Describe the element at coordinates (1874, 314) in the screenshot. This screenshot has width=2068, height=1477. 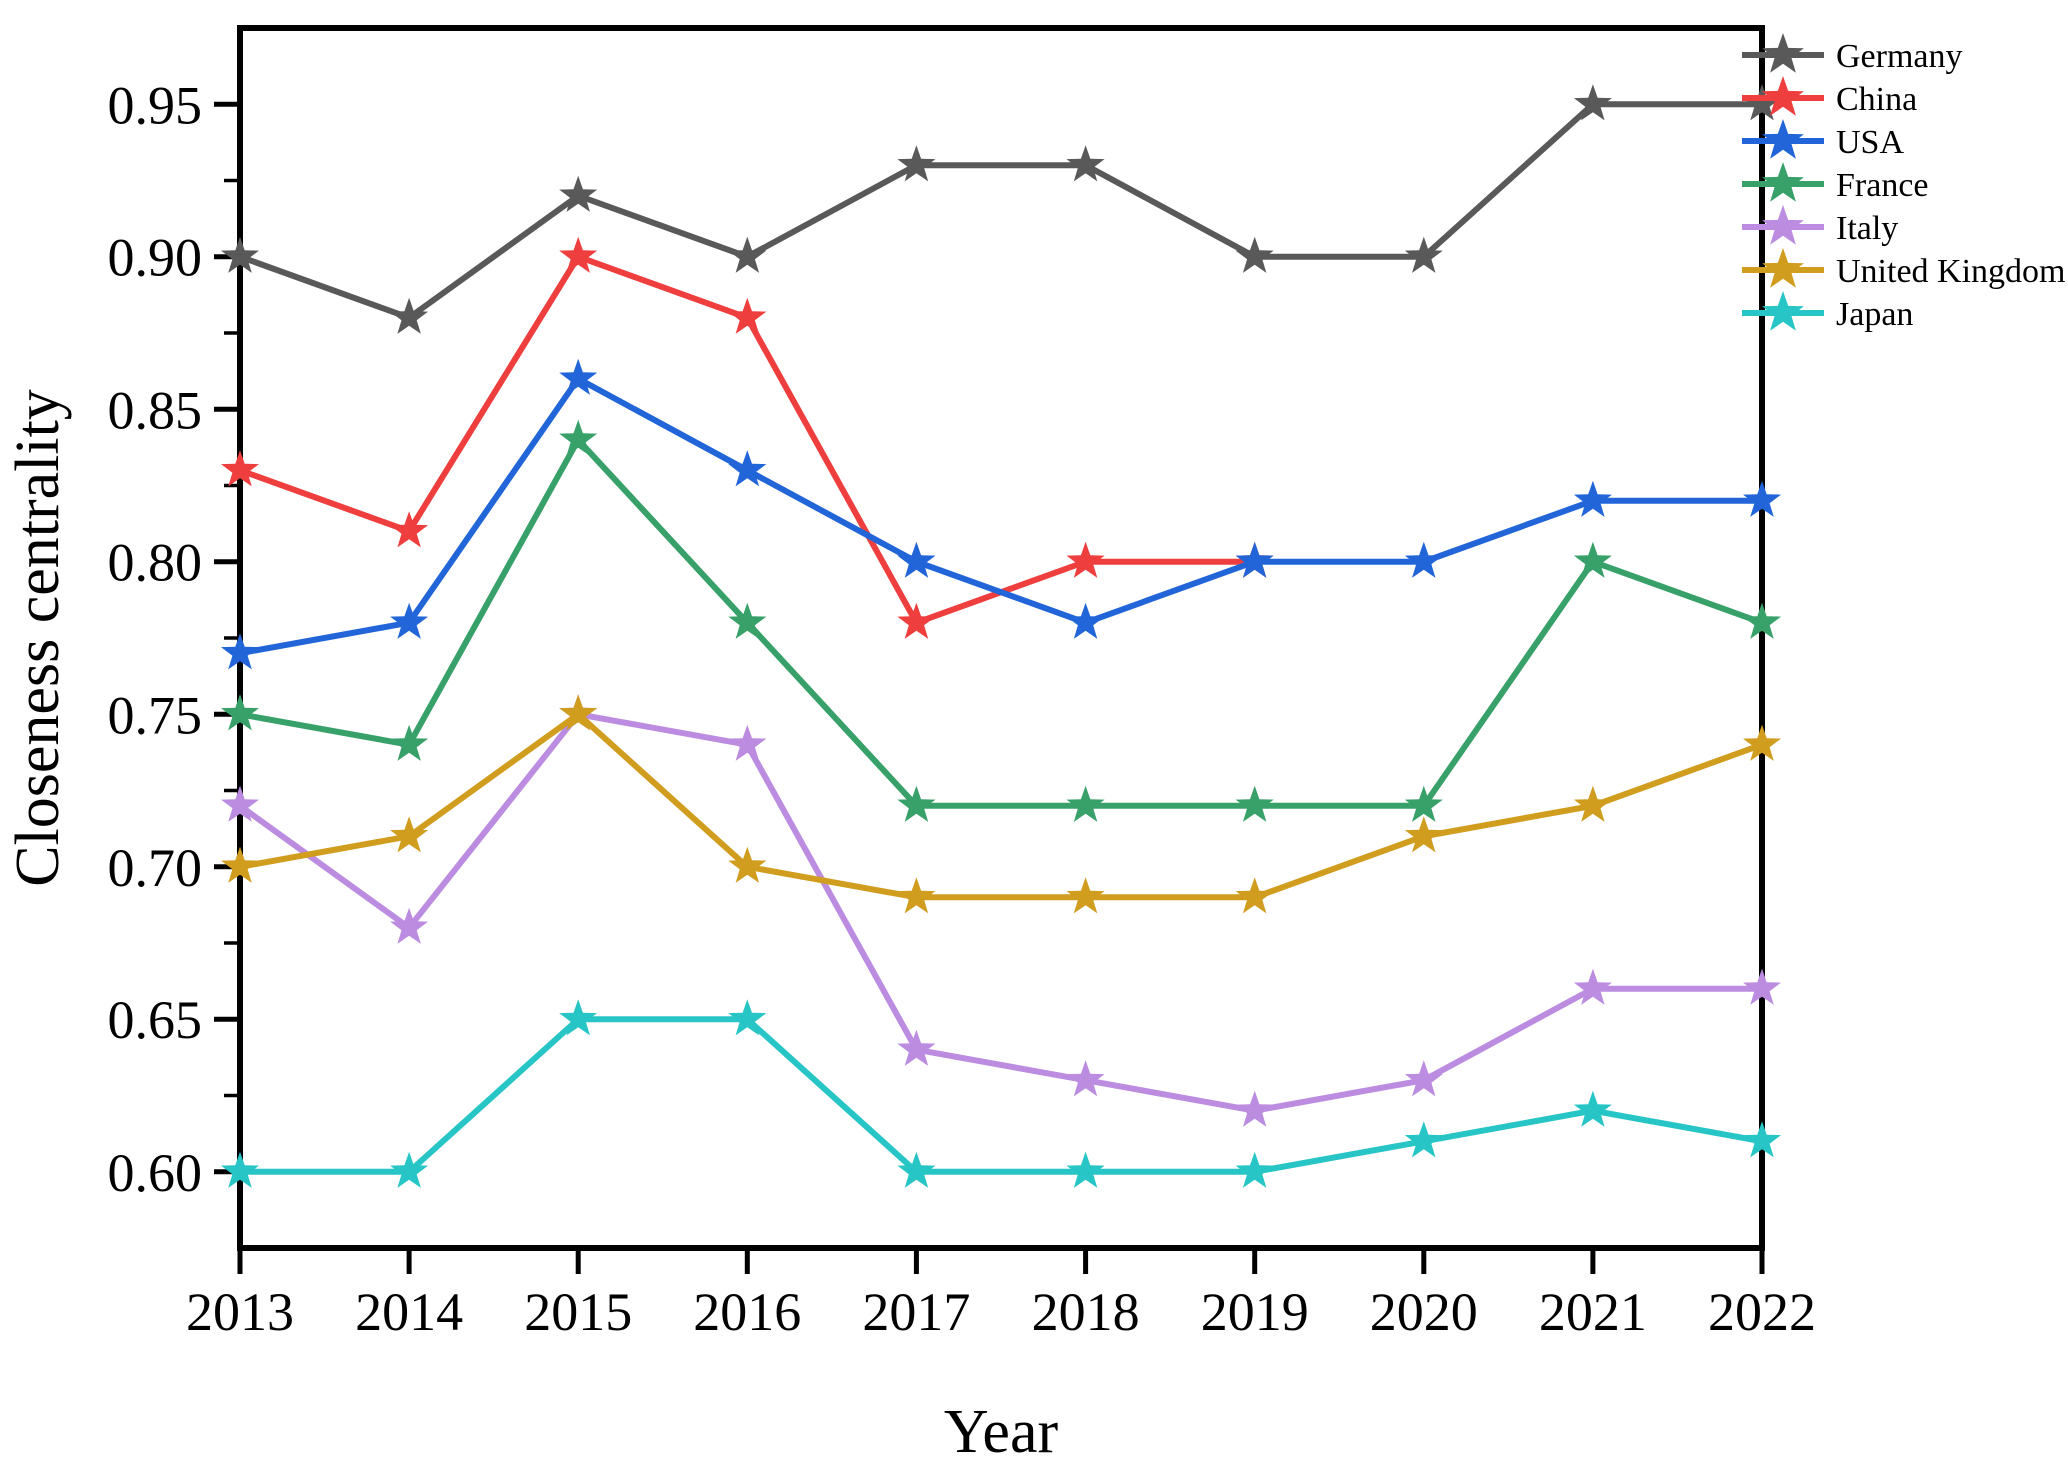
I see `legend-item-label: Japan` at that location.